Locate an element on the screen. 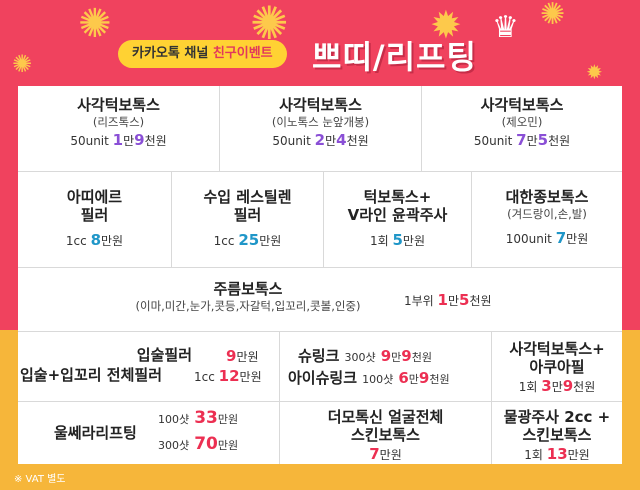  price-card-jaw-vline: 턱보톡스+ V라인 윤곽주사 1회 5만원 is located at coordinates (398, 220).